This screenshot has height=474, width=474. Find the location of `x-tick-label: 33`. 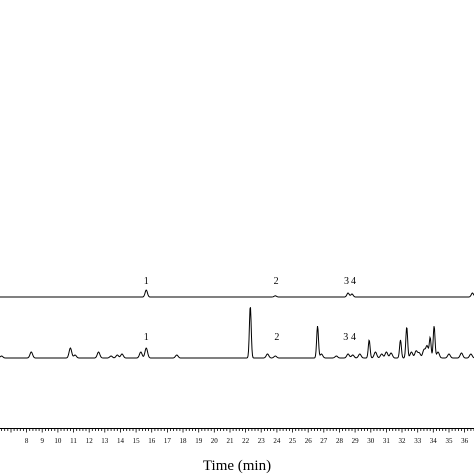

x-tick-label: 33 is located at coordinates (418, 441).